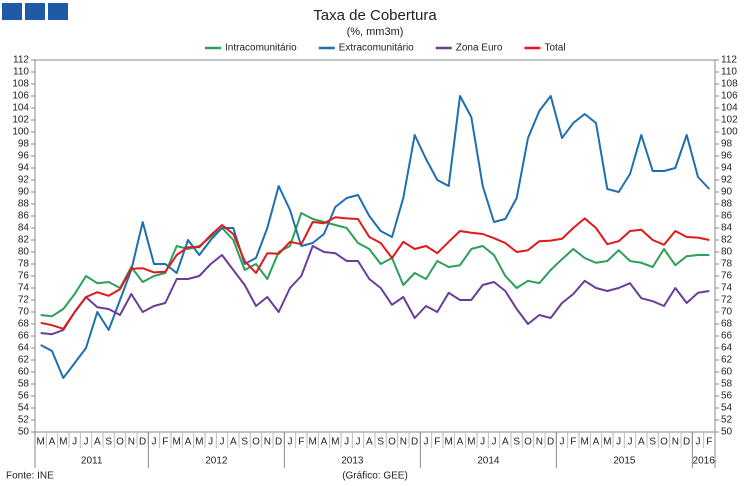 This screenshot has height=486, width=745. What do you see at coordinates (727, 300) in the screenshot?
I see `y2-tick-label: 72` at bounding box center [727, 300].